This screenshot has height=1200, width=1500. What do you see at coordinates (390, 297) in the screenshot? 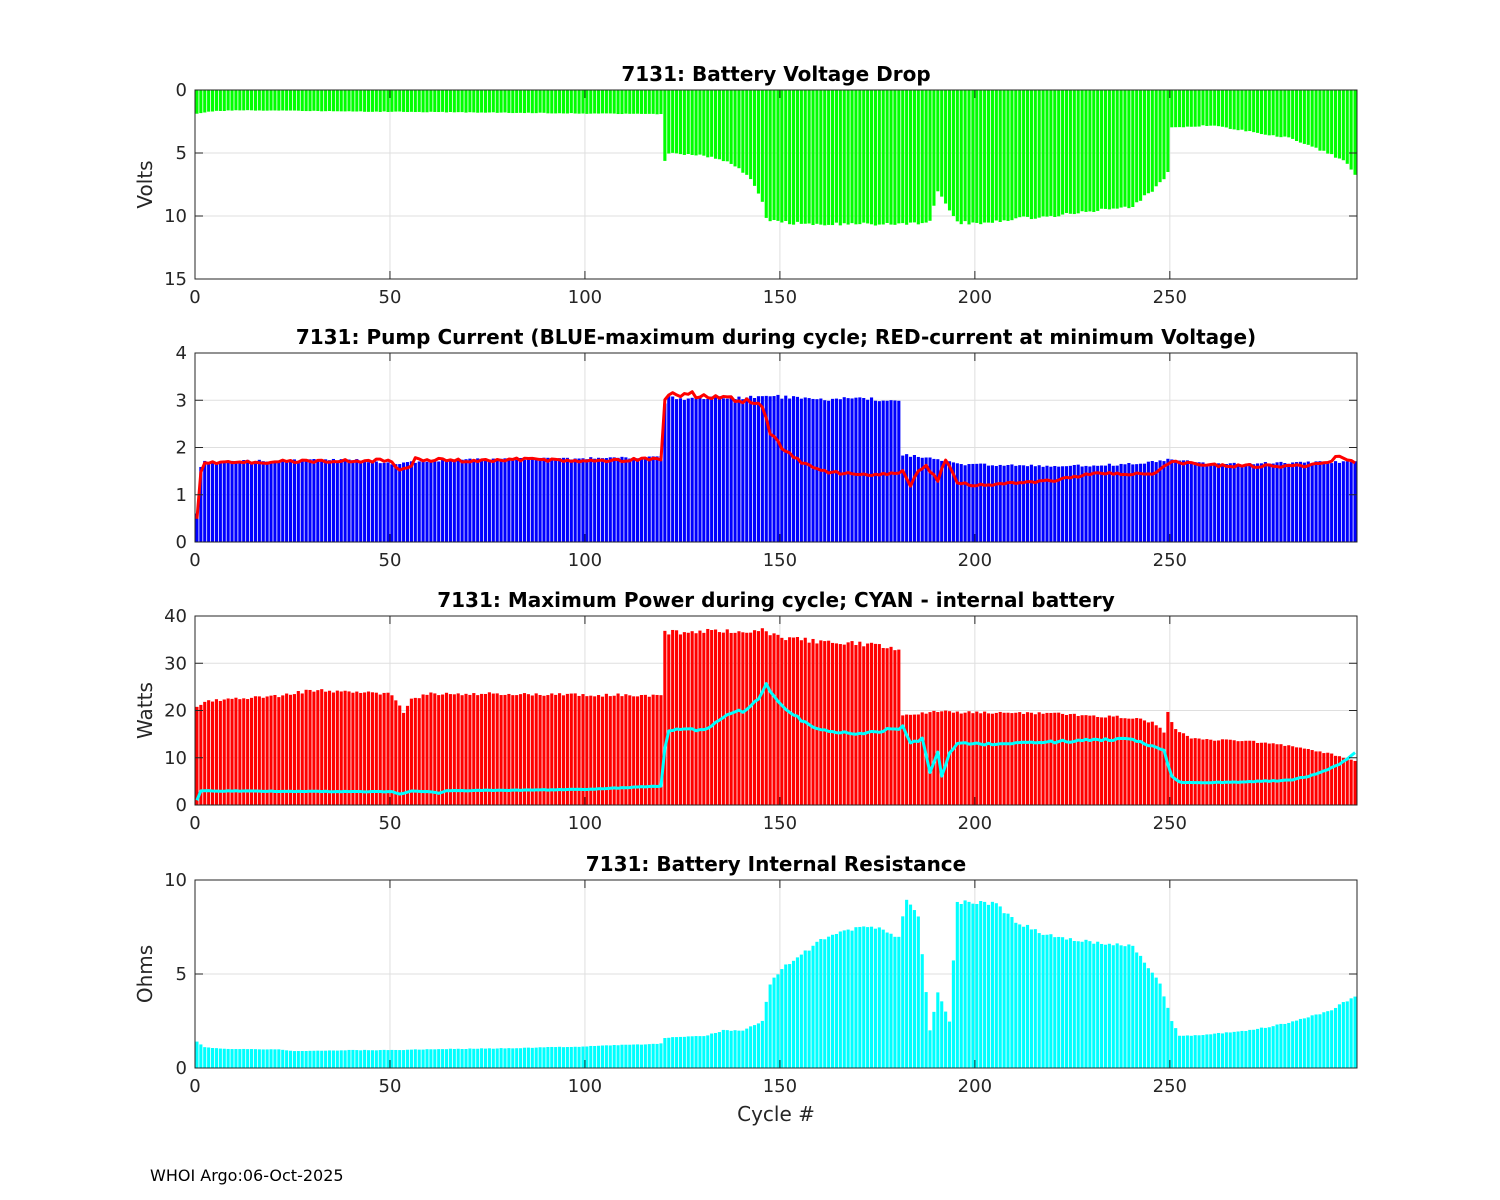
I see `x-tick-label: 50` at bounding box center [390, 297].